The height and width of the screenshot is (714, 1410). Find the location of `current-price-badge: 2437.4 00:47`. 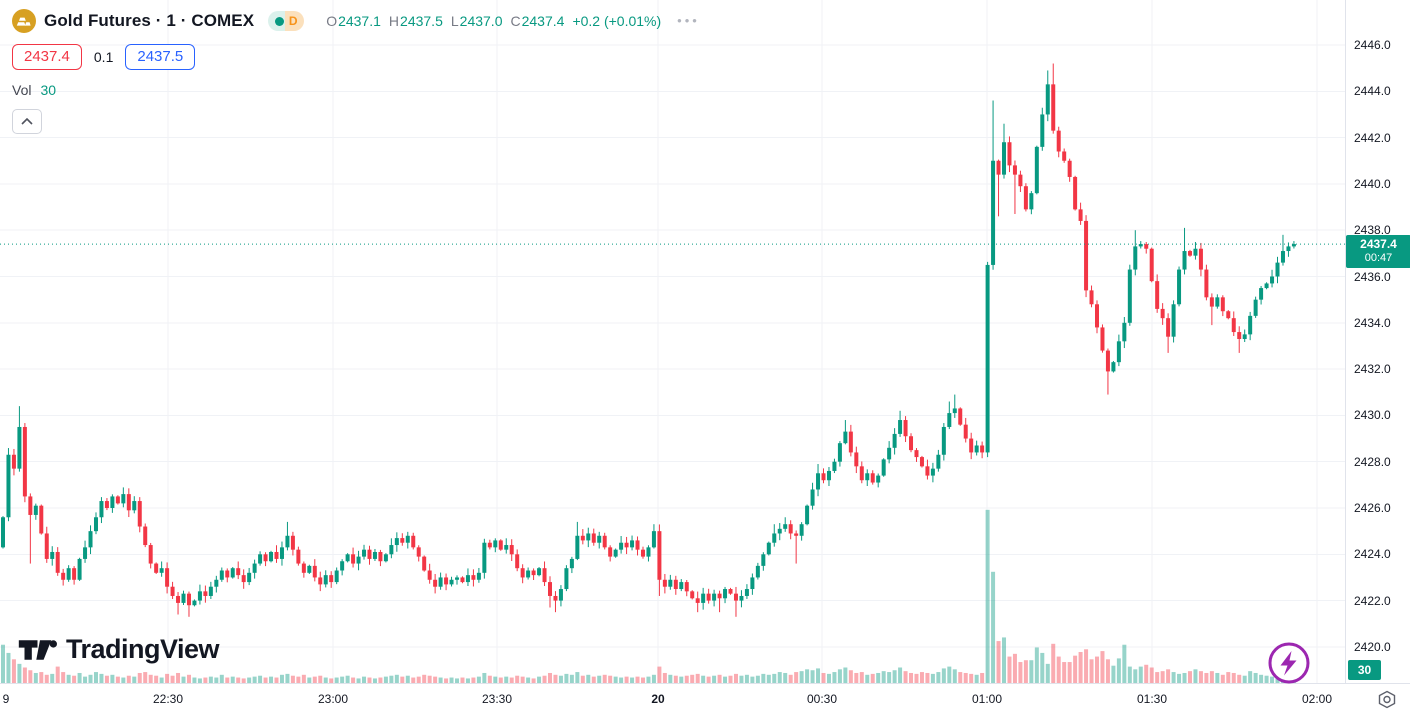

current-price-badge: 2437.4 00:47 is located at coordinates (1378, 252).